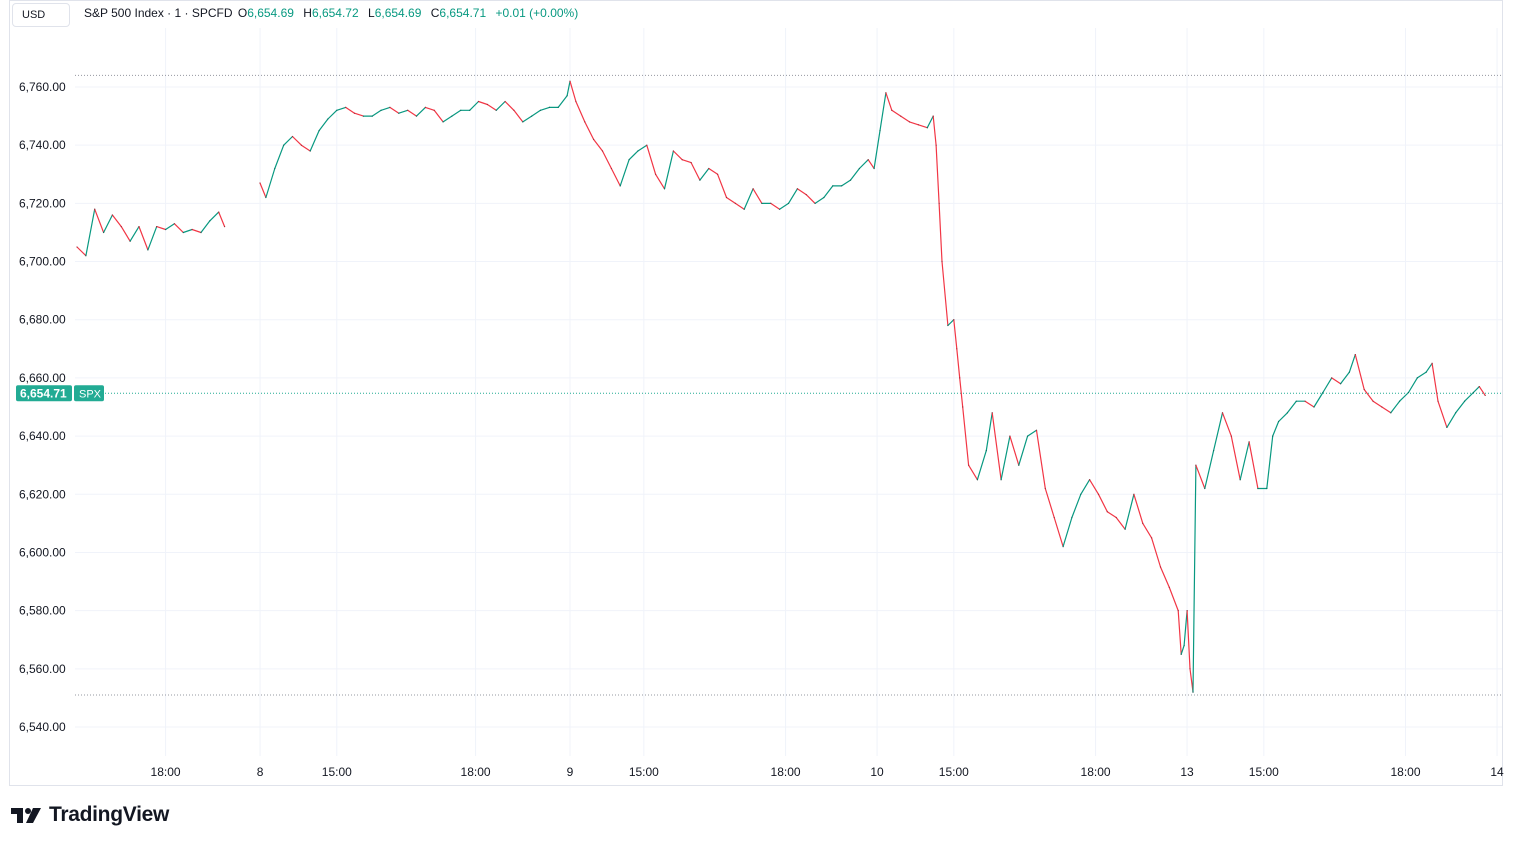 This screenshot has width=1513, height=845. I want to click on x-tick-label: 15:00, so click(954, 772).